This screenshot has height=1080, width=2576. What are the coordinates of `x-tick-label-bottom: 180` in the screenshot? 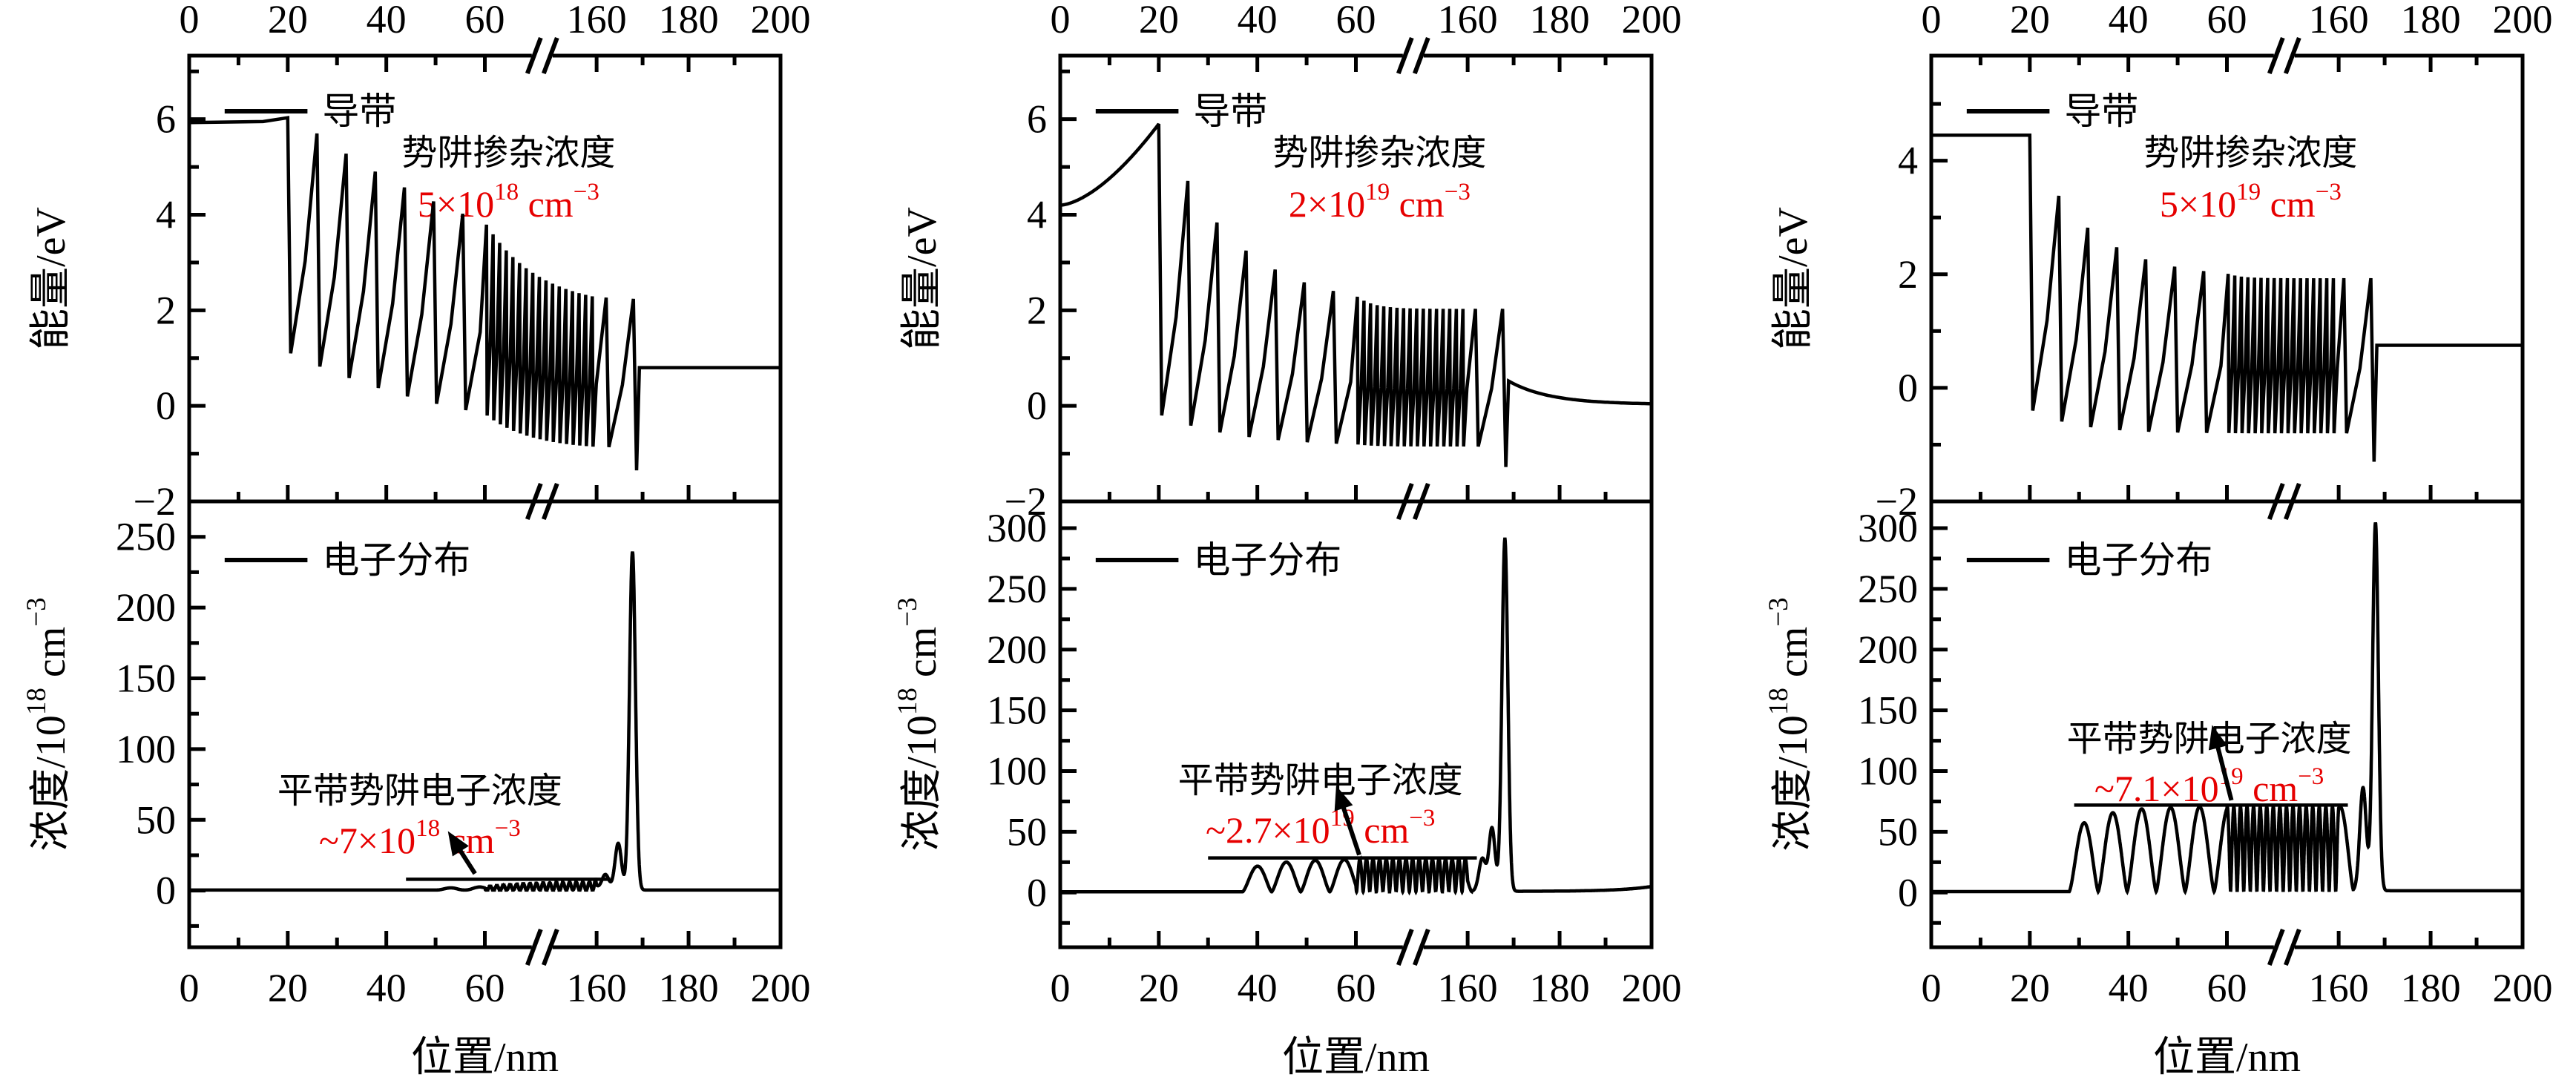 It's located at (2431, 988).